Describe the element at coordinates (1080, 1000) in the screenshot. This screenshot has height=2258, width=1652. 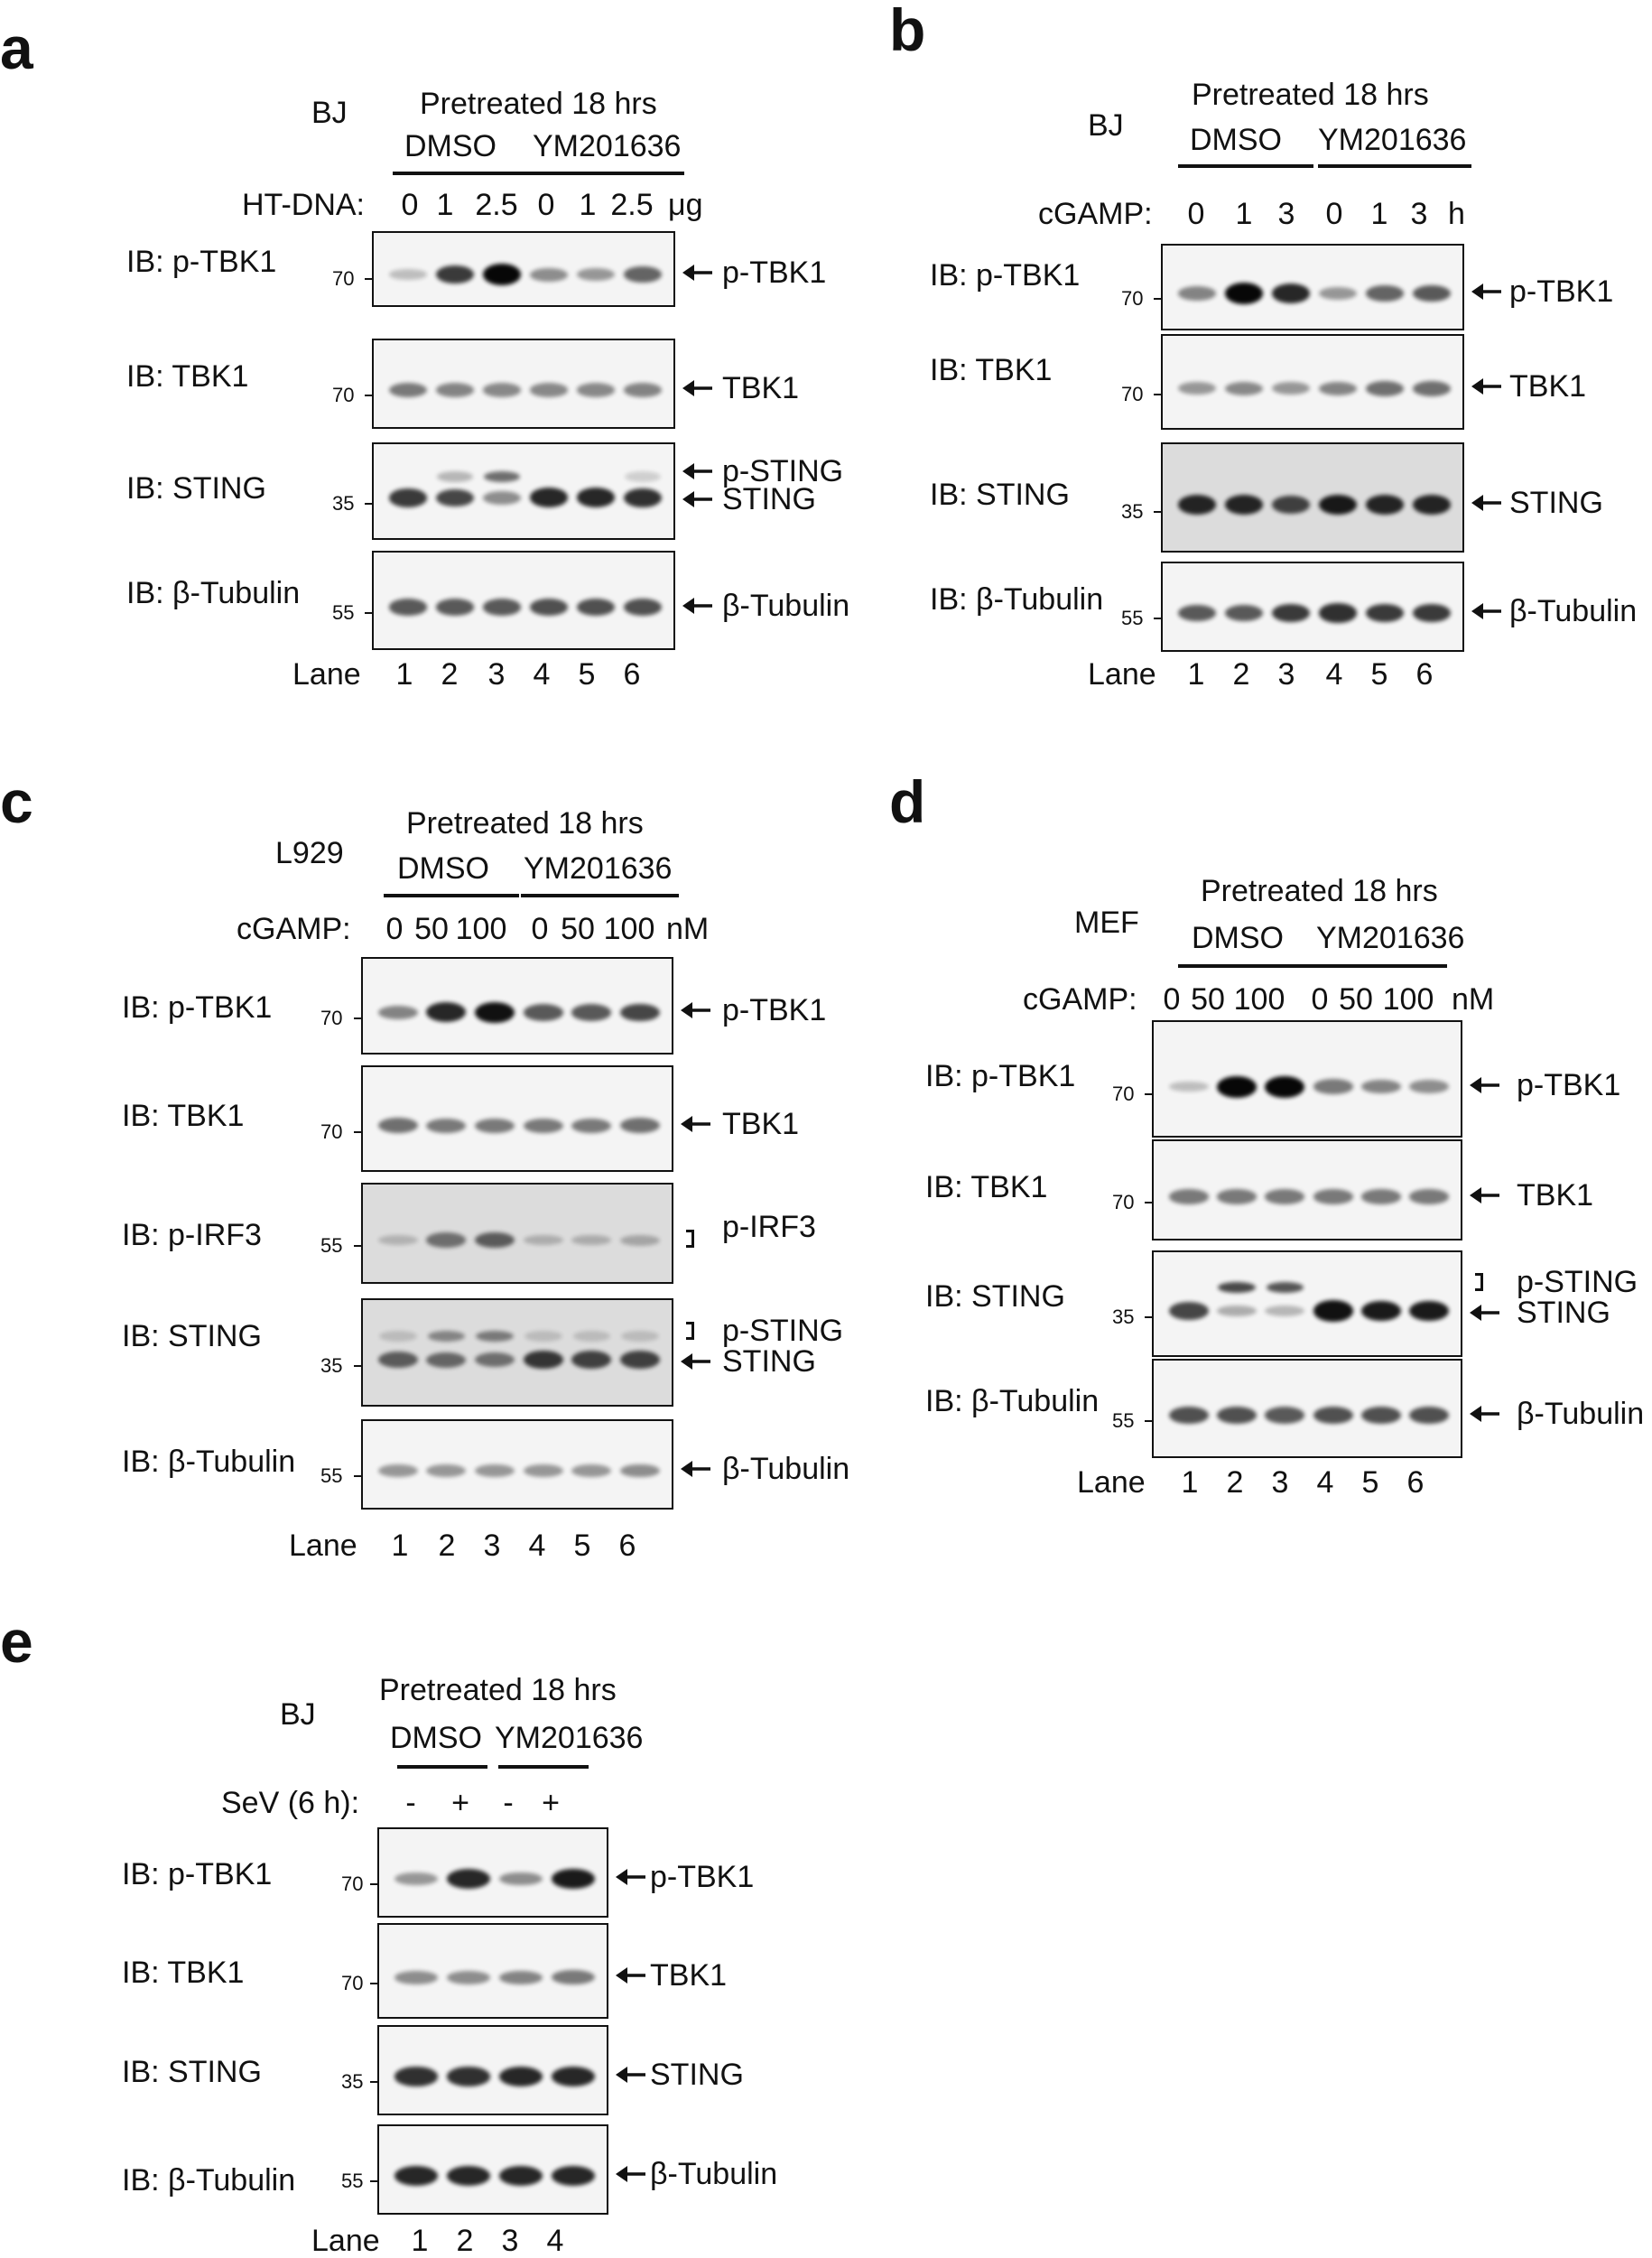
I see `treatment-label: cGAMP:` at that location.